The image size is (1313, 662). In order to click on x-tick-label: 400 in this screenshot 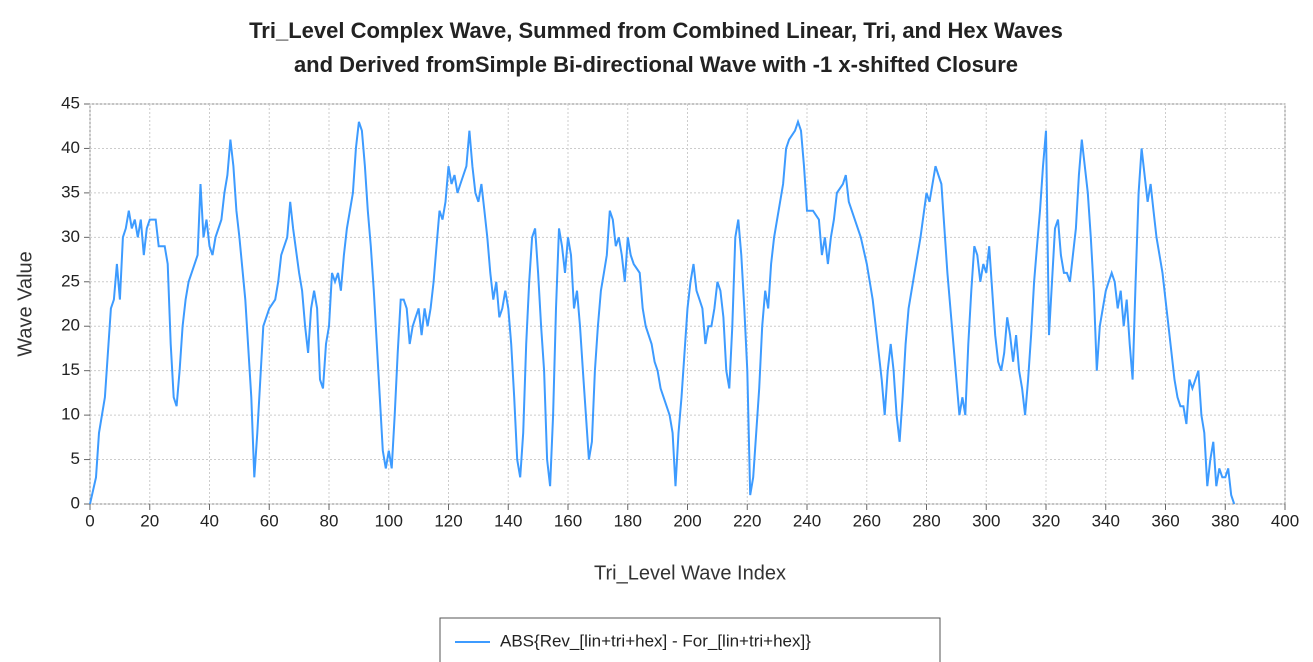, I will do `click(1285, 520)`.